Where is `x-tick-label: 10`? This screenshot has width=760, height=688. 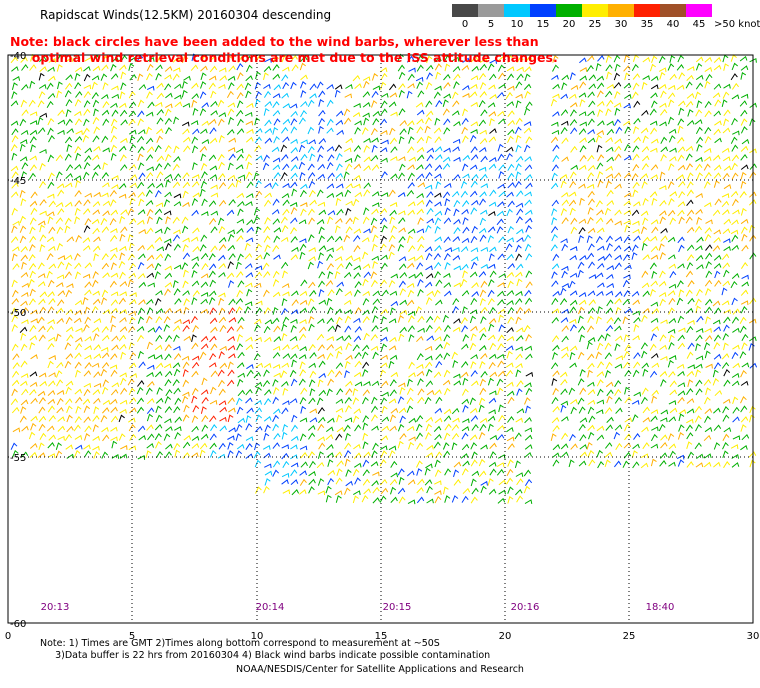
x-tick-label: 10 is located at coordinates (257, 636).